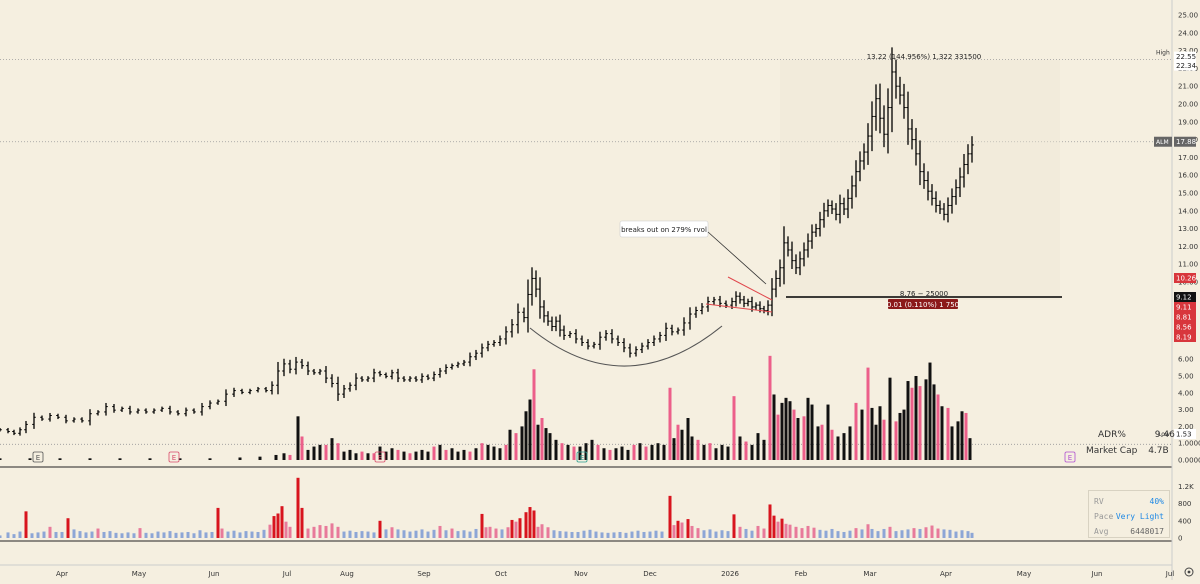 This screenshot has height=584, width=1200. Describe the element at coordinates (1186, 377) in the screenshot. I see `volume-tick-label: 5.00` at that location.